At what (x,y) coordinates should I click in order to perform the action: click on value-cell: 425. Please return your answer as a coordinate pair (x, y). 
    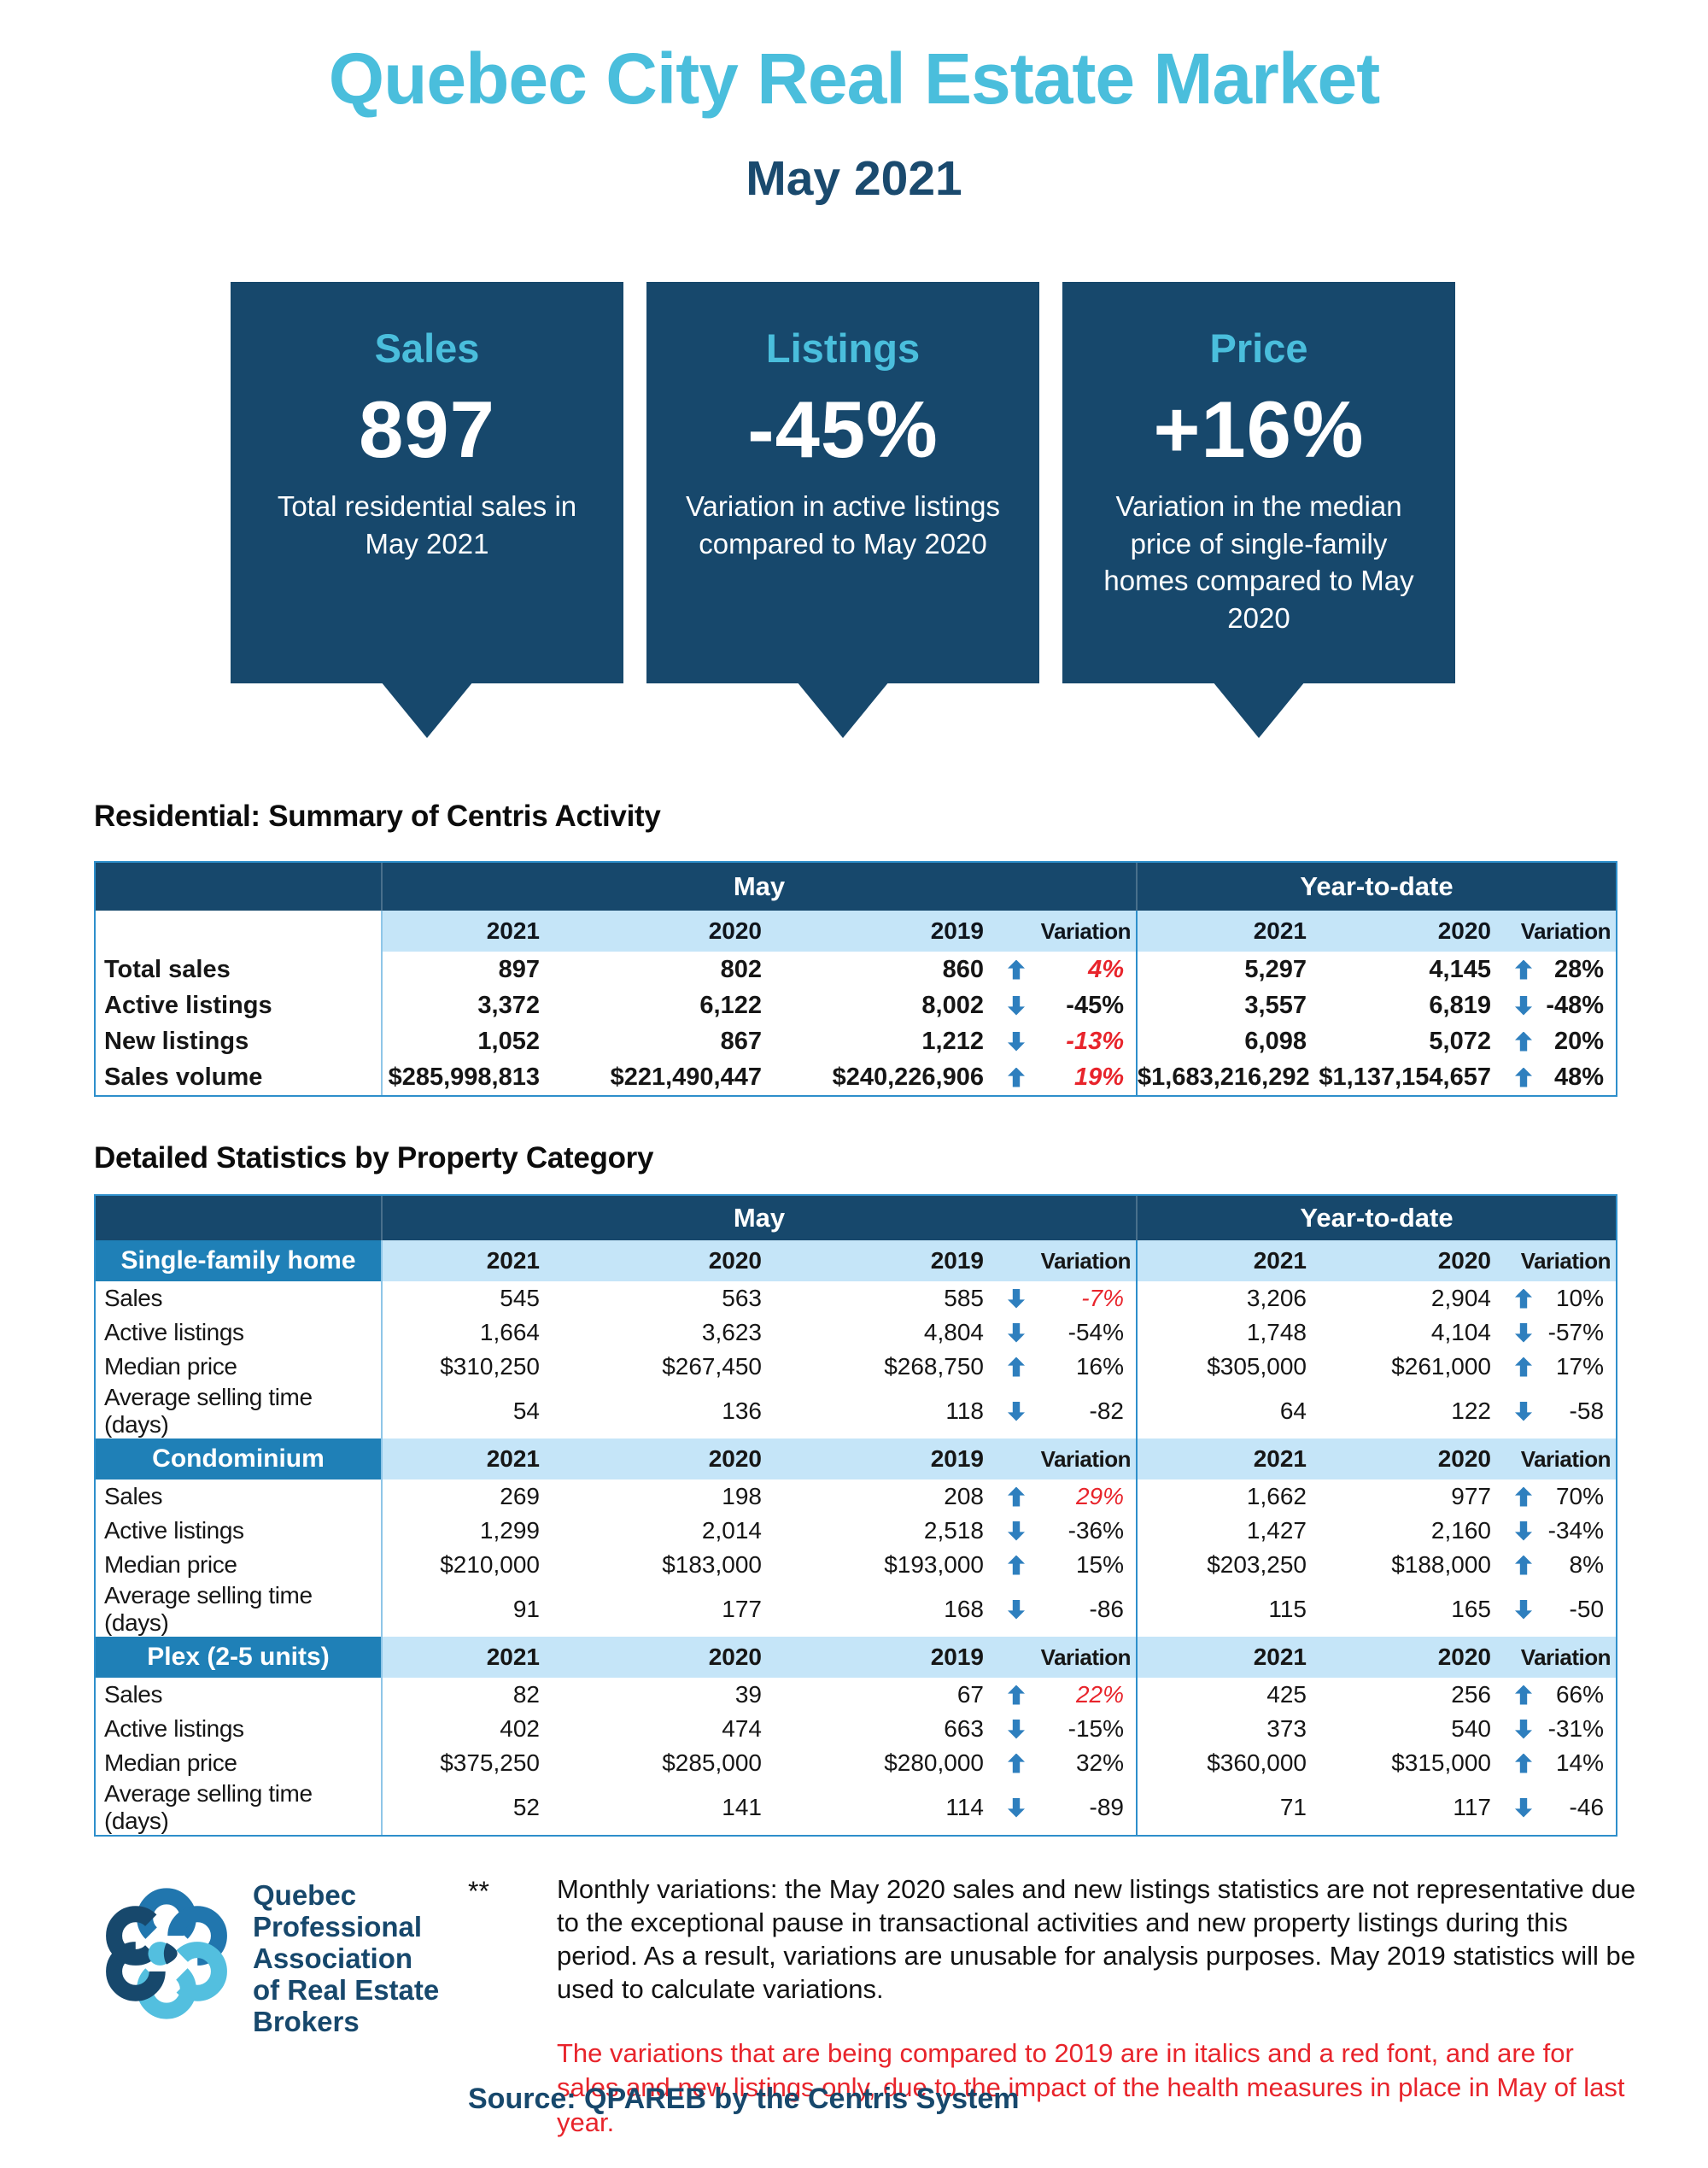
    Looking at the image, I should click on (1228, 1695).